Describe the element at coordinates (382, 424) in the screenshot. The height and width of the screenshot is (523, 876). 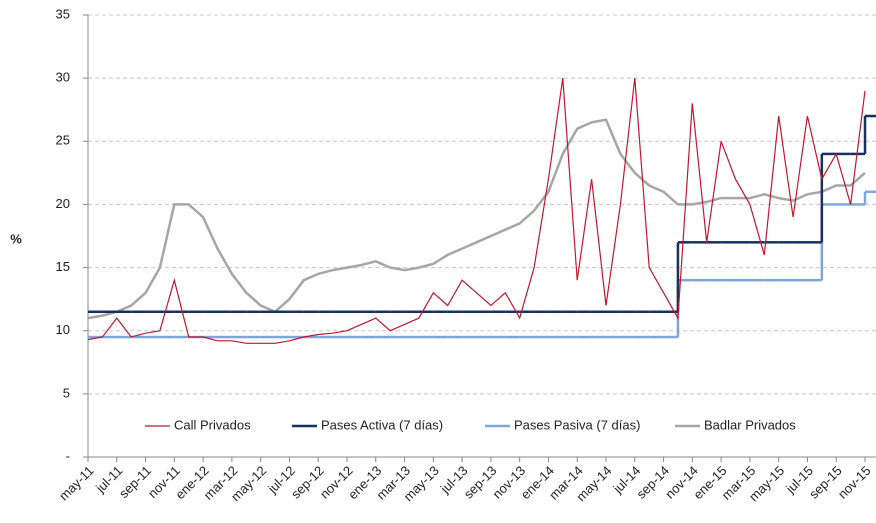
I see `legend-label: Pases Activa (7 días)` at that location.